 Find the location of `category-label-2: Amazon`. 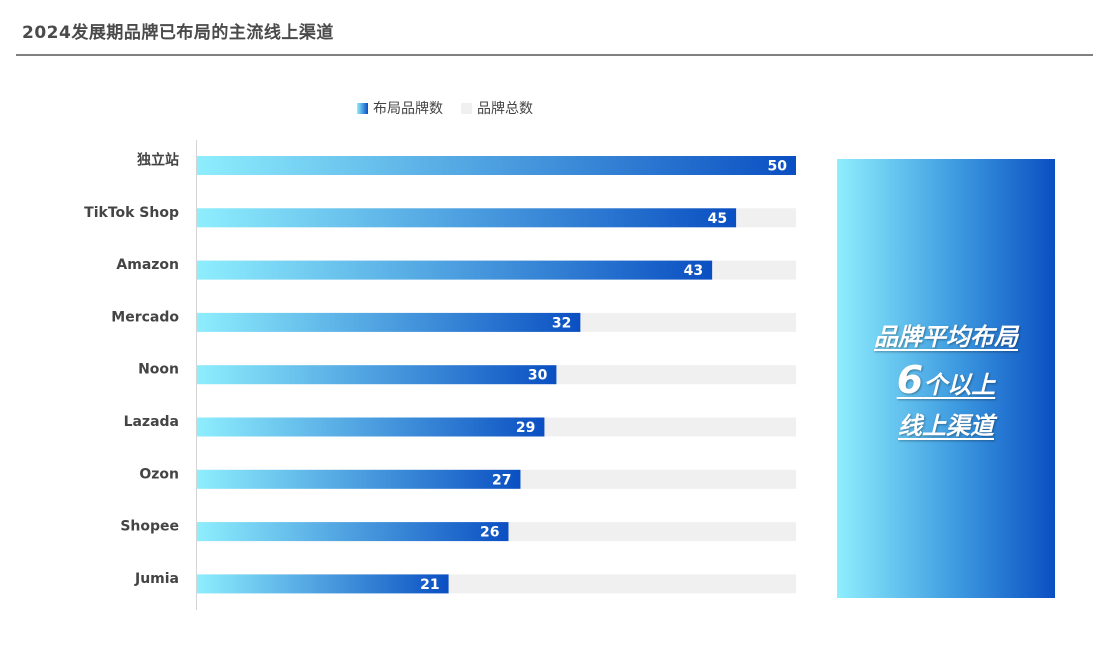

category-label-2: Amazon is located at coordinates (147, 265).